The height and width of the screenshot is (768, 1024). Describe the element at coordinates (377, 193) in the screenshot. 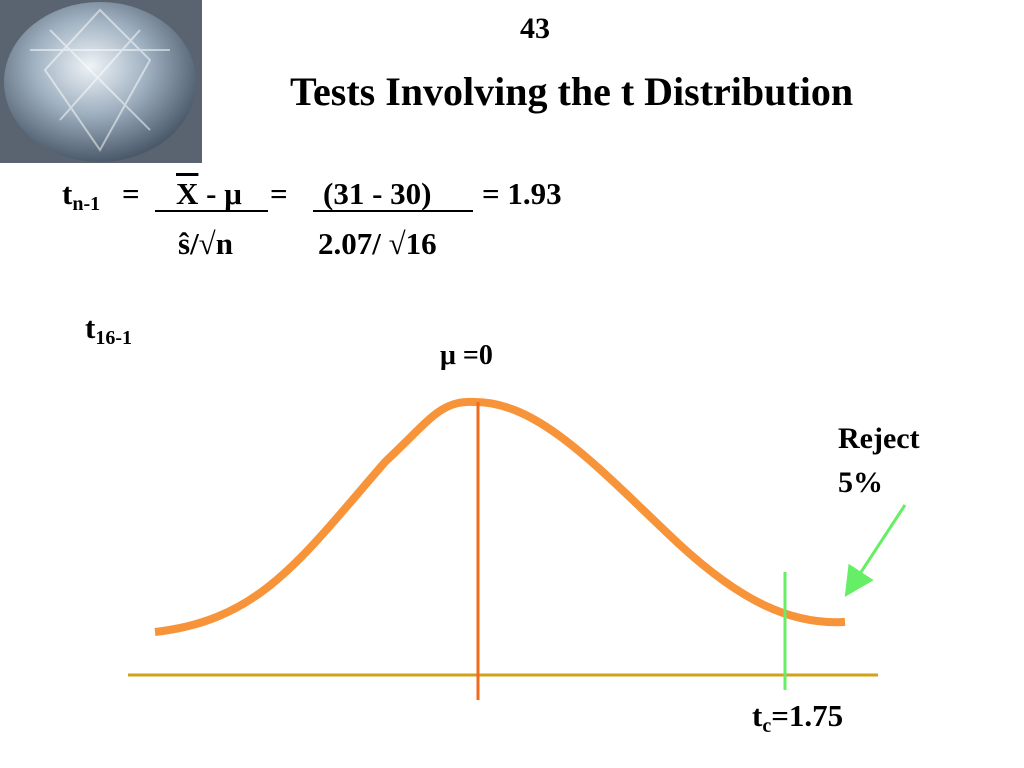

I see `numerator: (31 - 30)` at that location.